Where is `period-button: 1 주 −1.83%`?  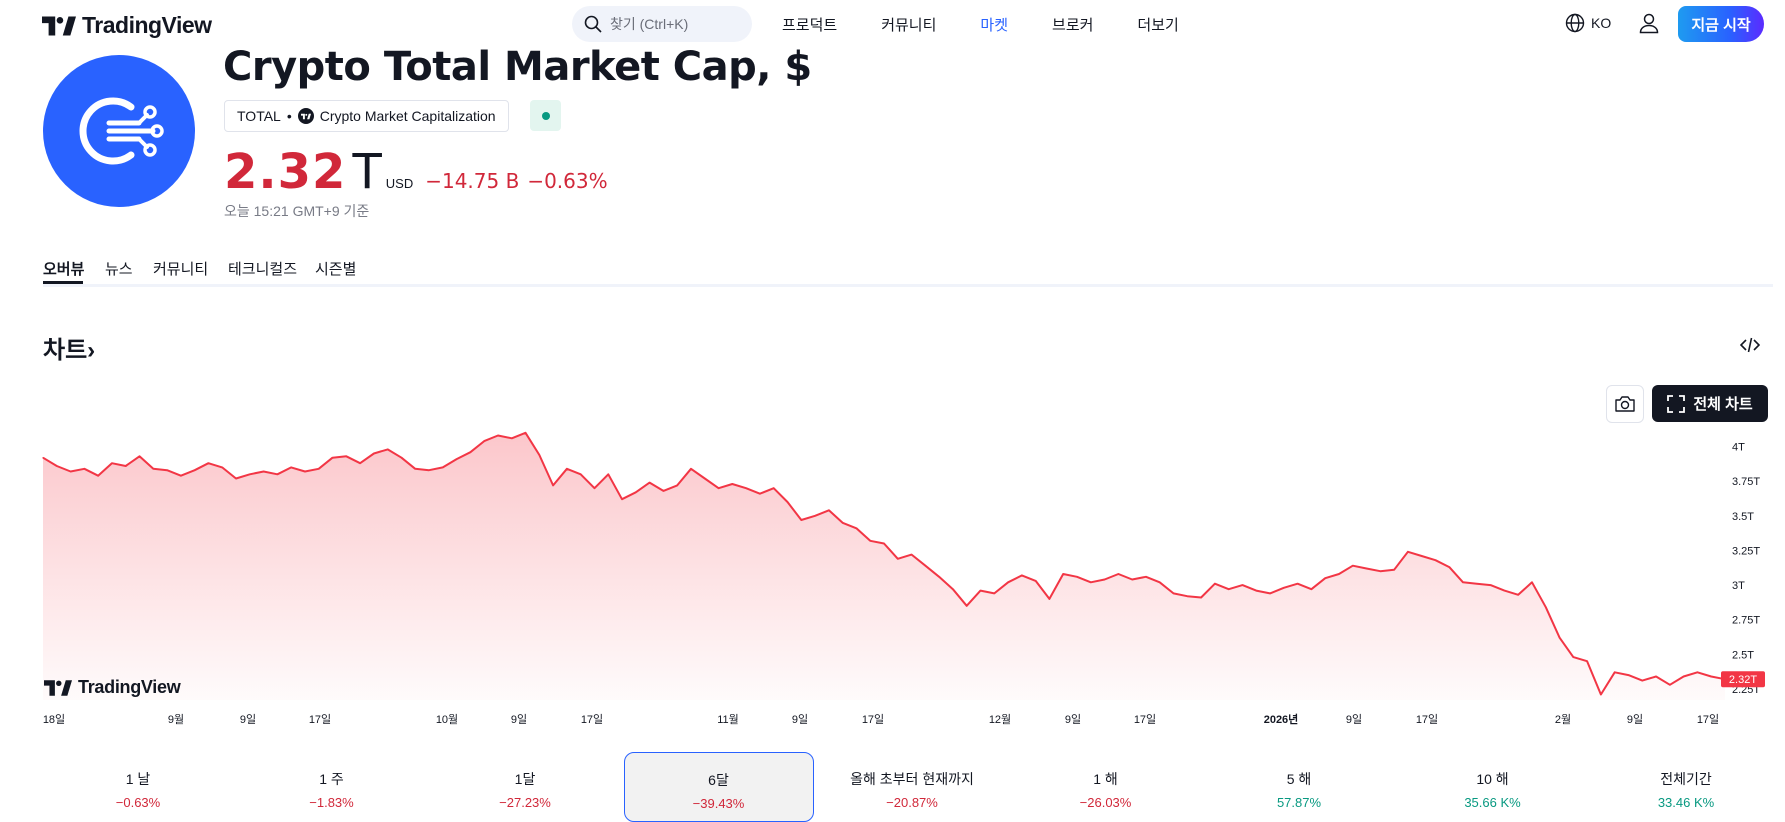 period-button: 1 주 −1.83% is located at coordinates (332, 787).